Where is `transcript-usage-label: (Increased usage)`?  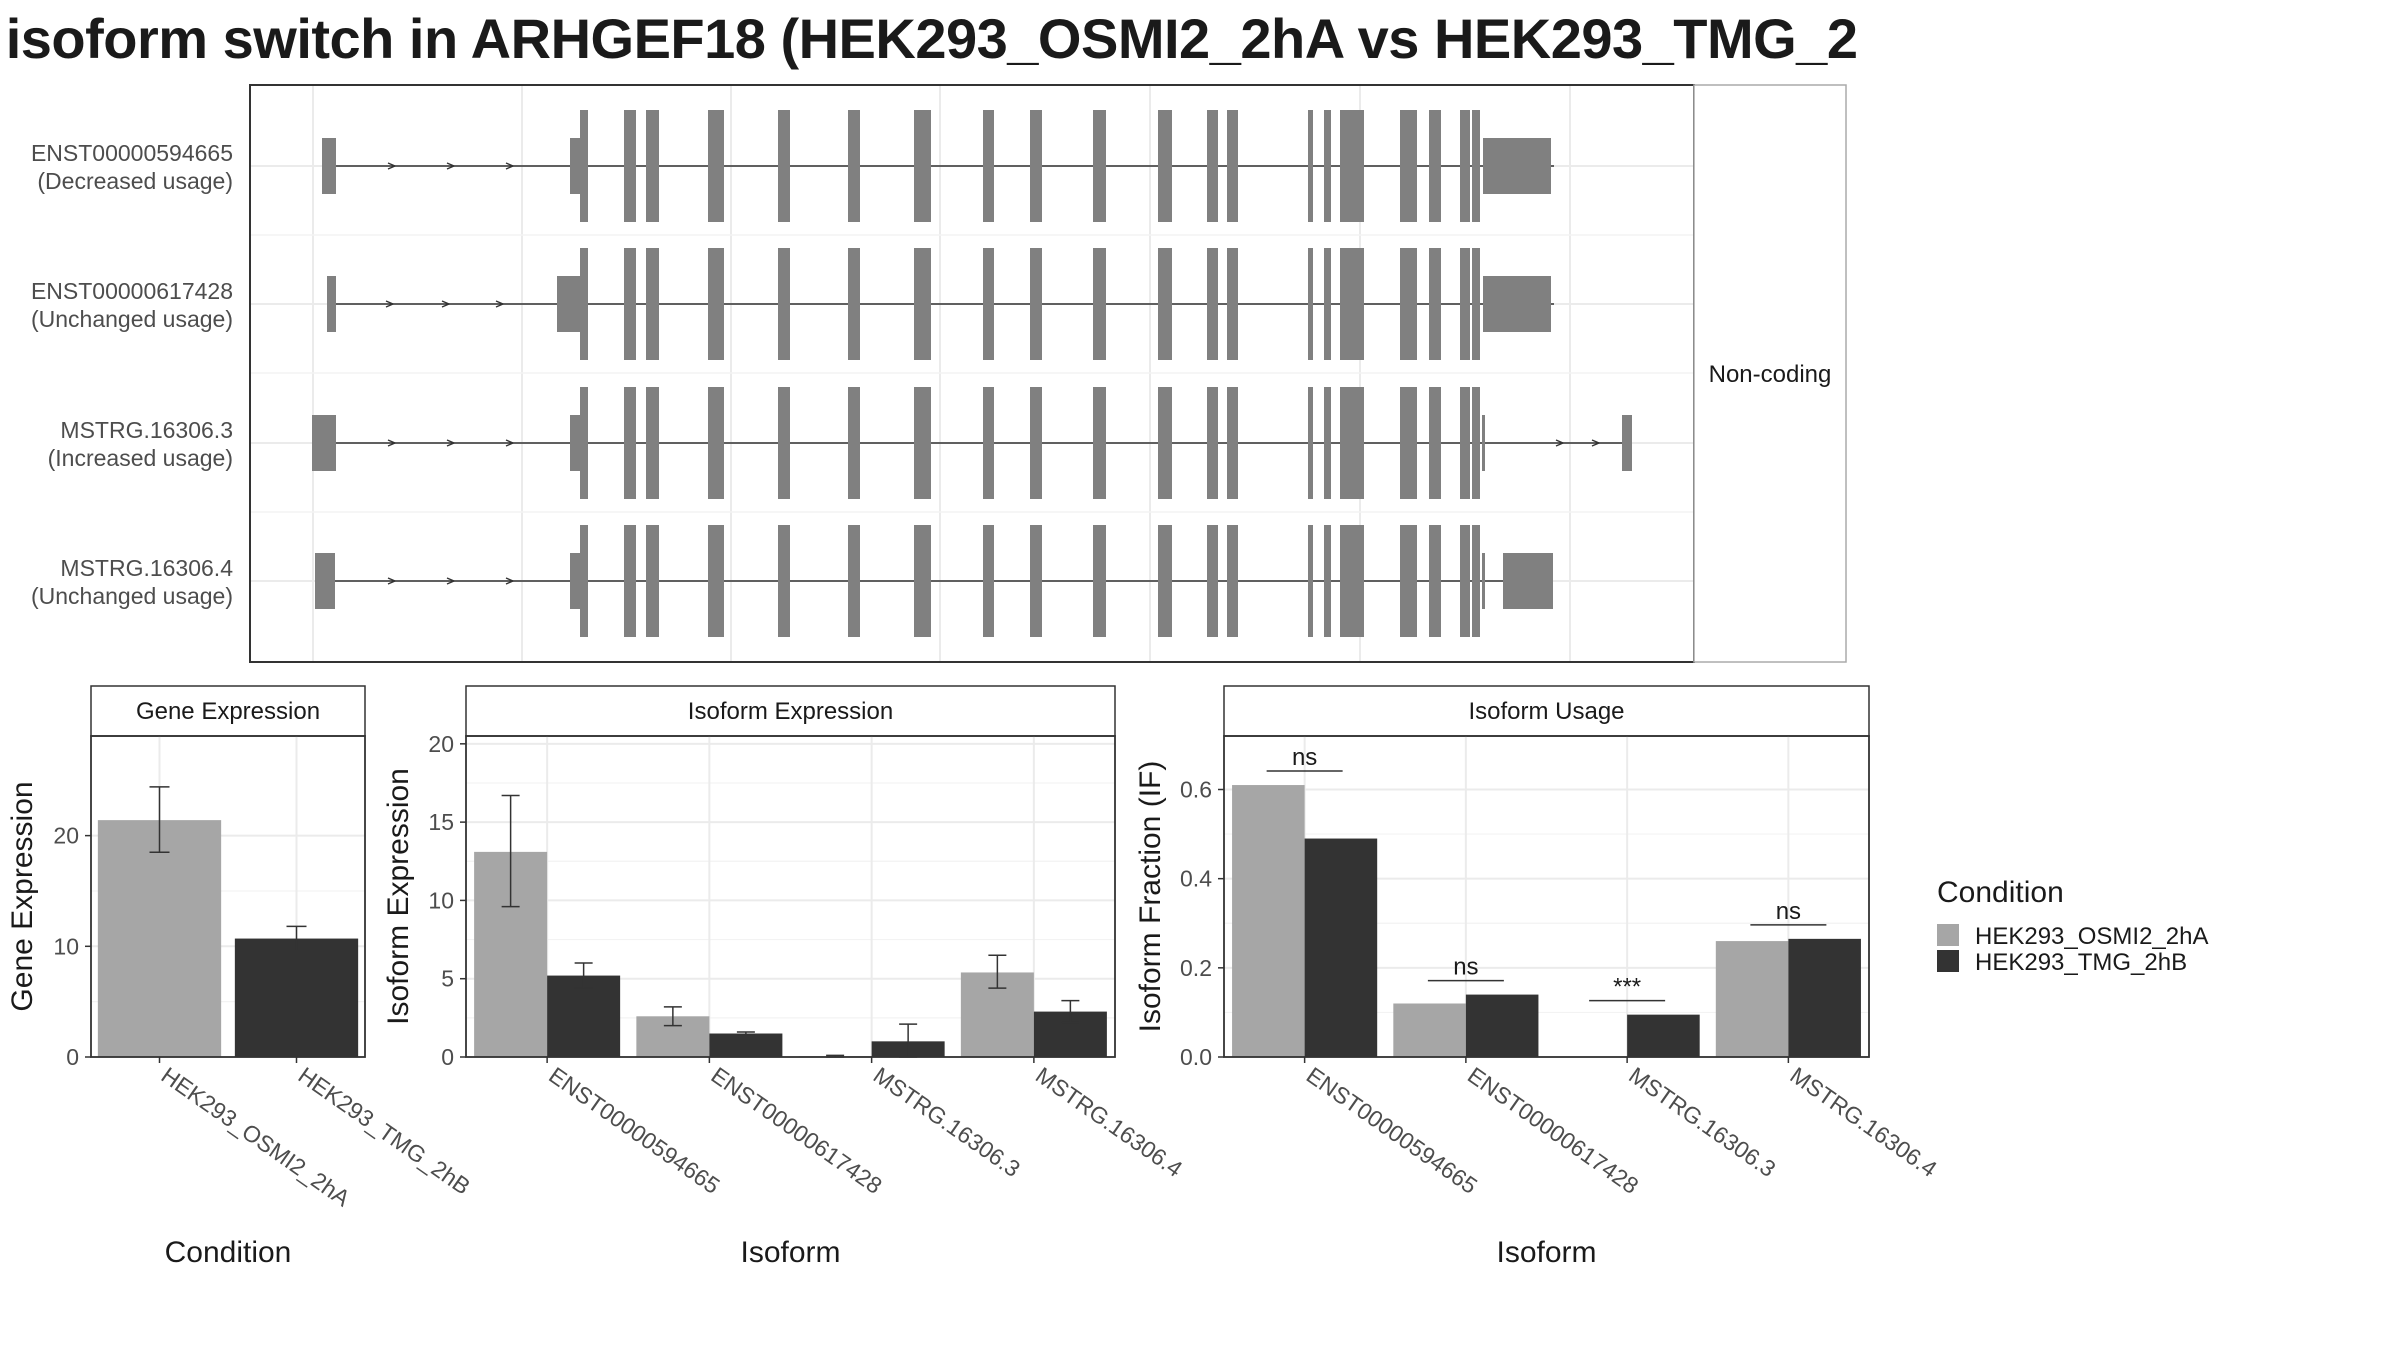 transcript-usage-label: (Increased usage) is located at coordinates (140, 458).